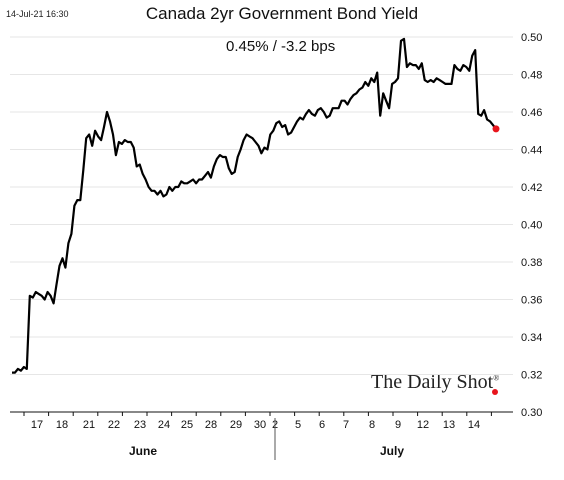  I want to click on timestamp: 14-Jul-21 16:30, so click(37, 14).